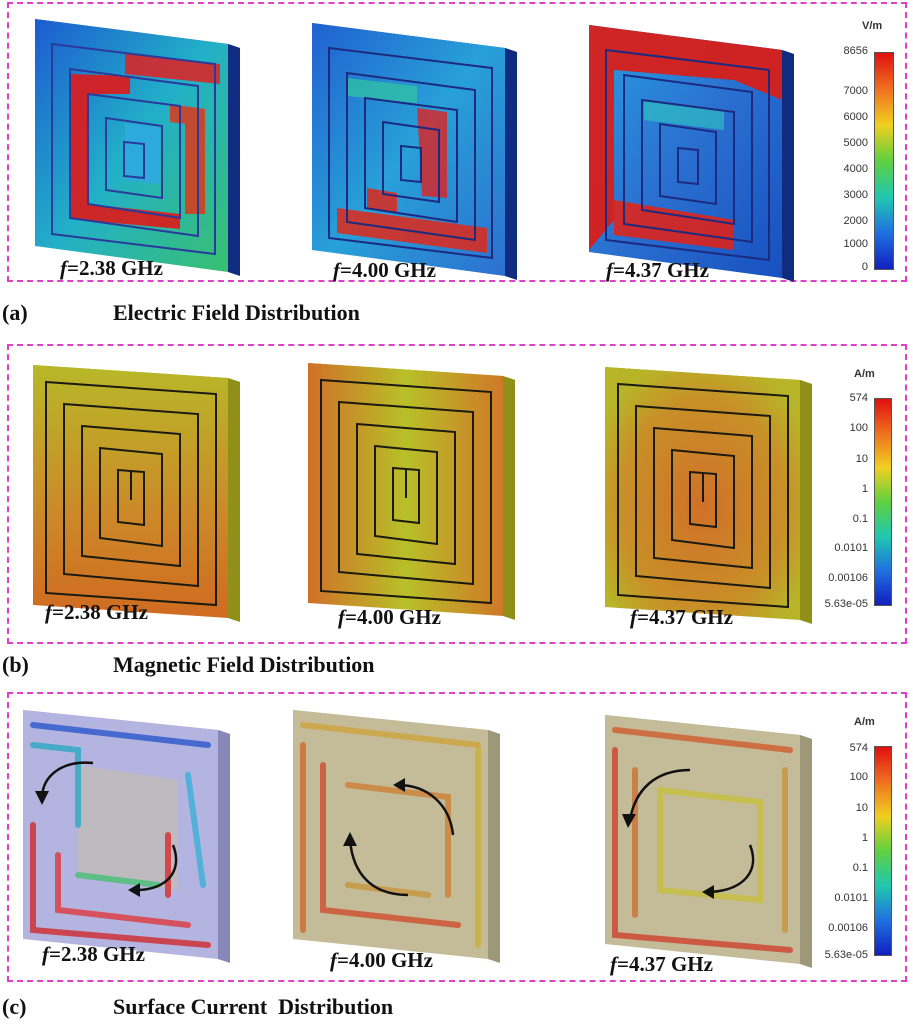  I want to click on colorbar-b-tick: 0.1, so click(860, 519).